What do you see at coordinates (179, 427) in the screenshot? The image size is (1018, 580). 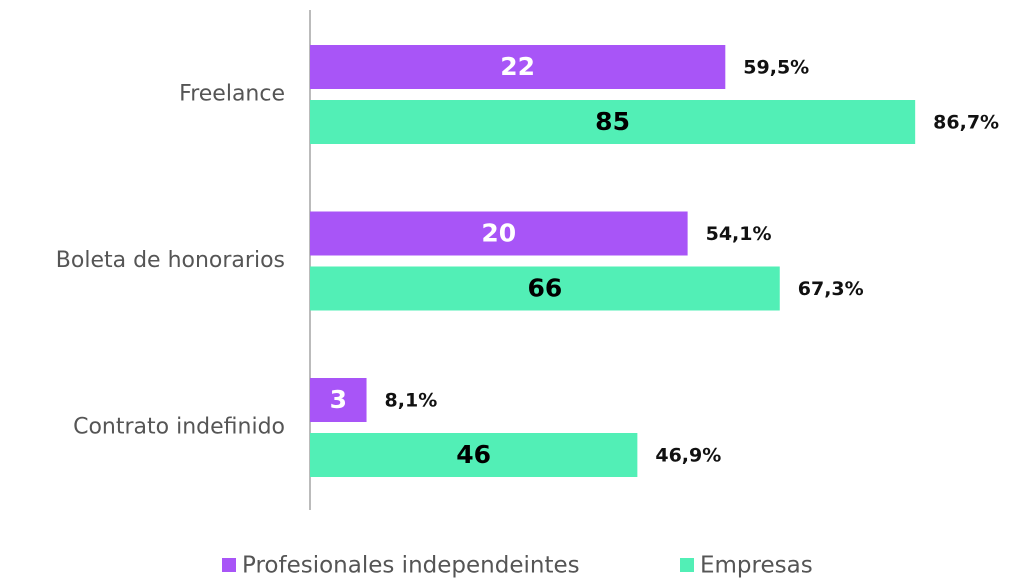 I see `category-label: Contrato indefinido` at bounding box center [179, 427].